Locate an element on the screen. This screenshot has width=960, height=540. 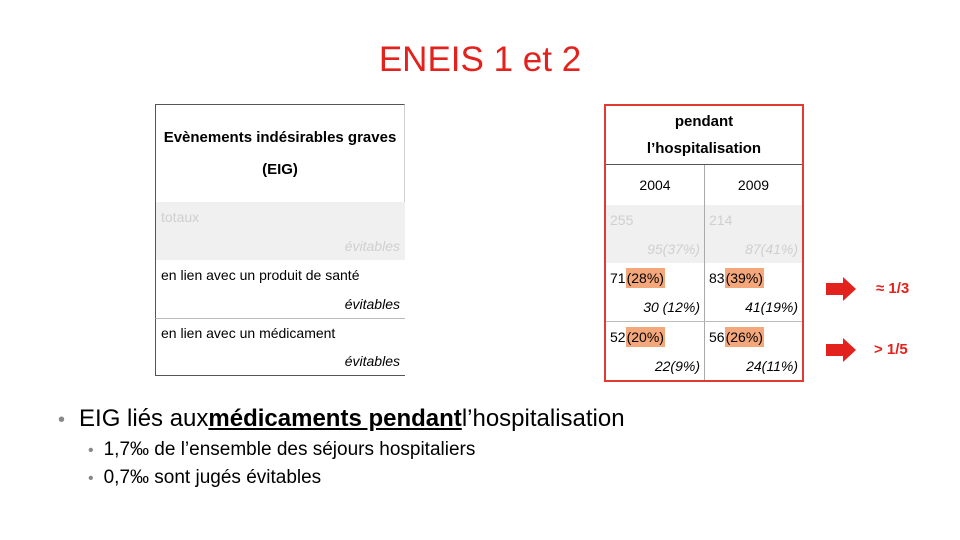
cell: 52 (20%) is located at coordinates (655, 336).